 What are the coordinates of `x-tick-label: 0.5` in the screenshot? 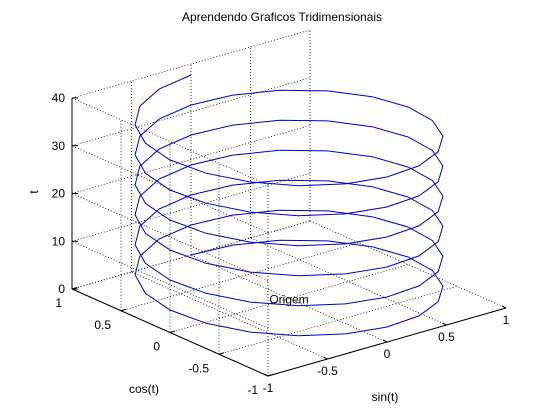 It's located at (446, 337).